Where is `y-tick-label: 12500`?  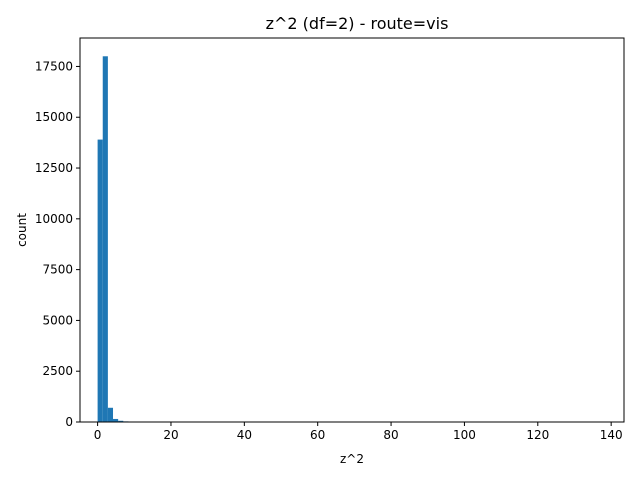 y-tick-label: 12500 is located at coordinates (54, 168).